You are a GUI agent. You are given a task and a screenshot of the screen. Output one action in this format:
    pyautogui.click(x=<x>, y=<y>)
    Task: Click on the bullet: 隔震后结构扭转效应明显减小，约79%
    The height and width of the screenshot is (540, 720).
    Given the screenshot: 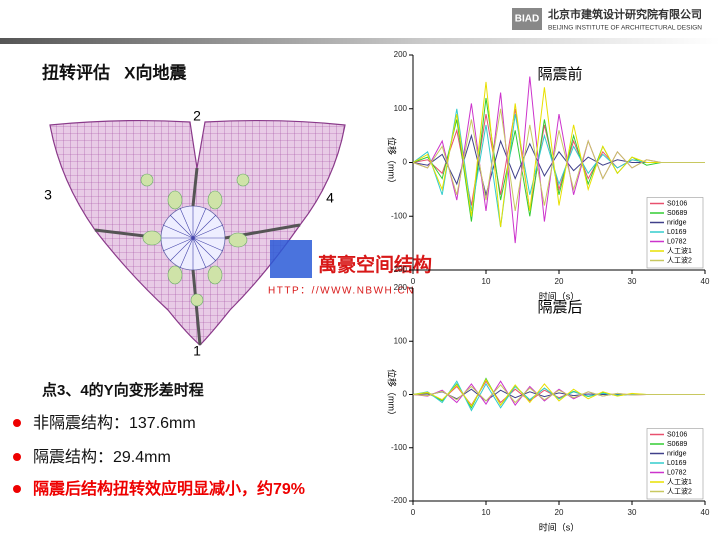 What is the action you would take?
    pyautogui.click(x=169, y=488)
    